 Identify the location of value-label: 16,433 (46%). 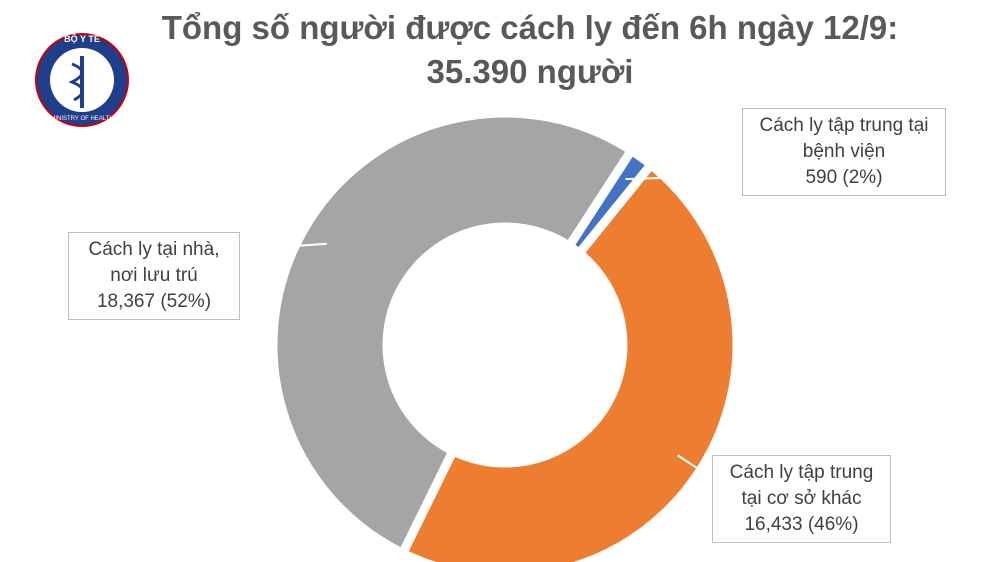
(801, 524).